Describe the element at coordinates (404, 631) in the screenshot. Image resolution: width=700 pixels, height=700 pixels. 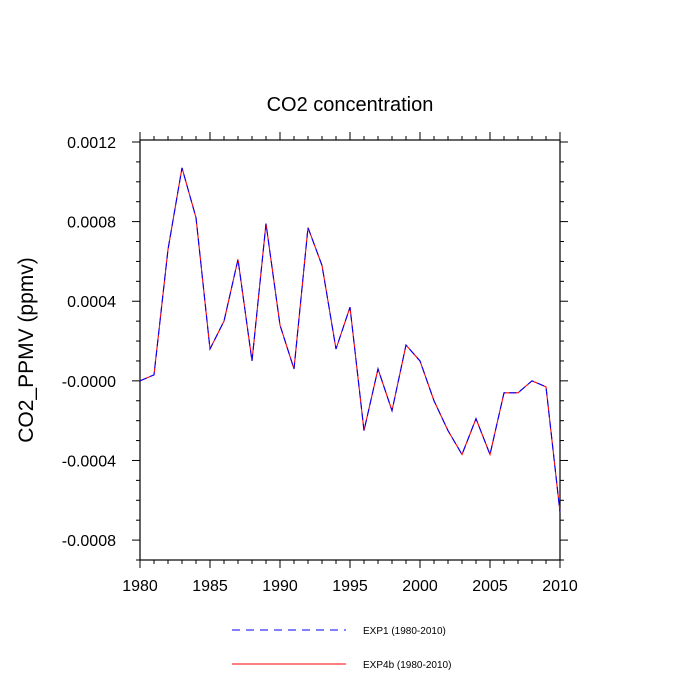
I see `legend-label: EXP1 (1980-2010)` at that location.